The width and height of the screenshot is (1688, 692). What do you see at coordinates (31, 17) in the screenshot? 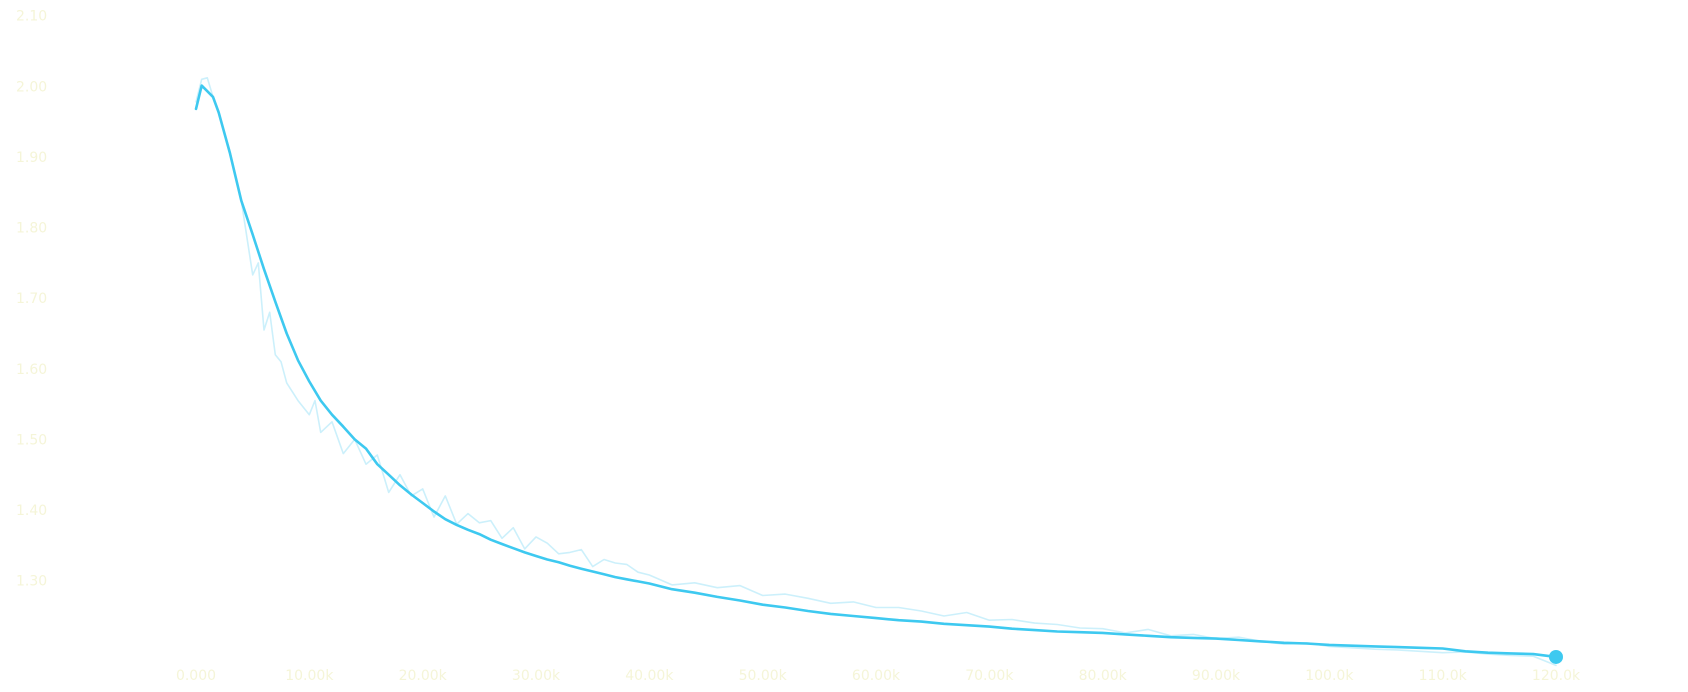
I see `y-tick-label: 2.10` at bounding box center [31, 17].